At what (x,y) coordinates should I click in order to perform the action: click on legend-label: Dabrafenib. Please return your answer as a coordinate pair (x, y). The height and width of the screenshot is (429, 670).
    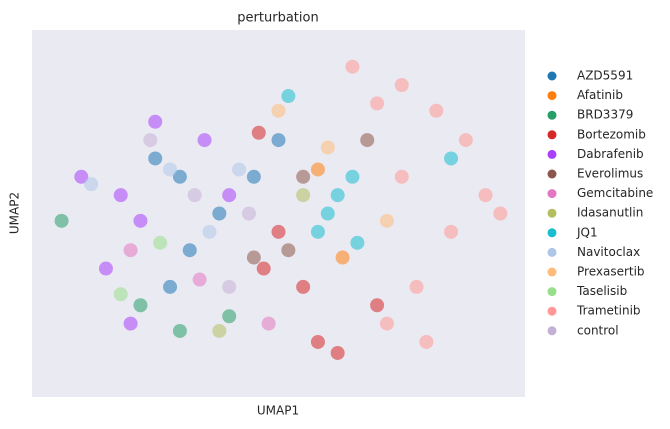
    Looking at the image, I should click on (610, 154).